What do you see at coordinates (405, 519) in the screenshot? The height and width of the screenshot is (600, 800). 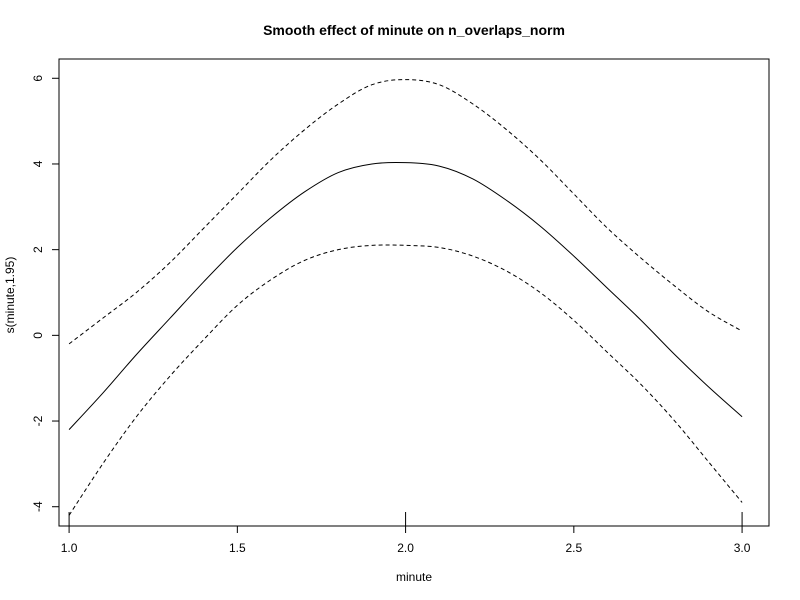 I see `rug-marks` at bounding box center [405, 519].